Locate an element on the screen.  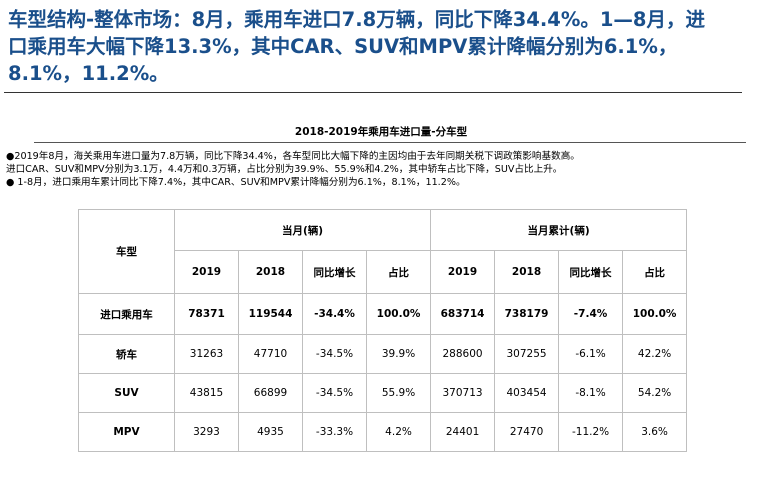
headline-divider is located at coordinates (373, 92).